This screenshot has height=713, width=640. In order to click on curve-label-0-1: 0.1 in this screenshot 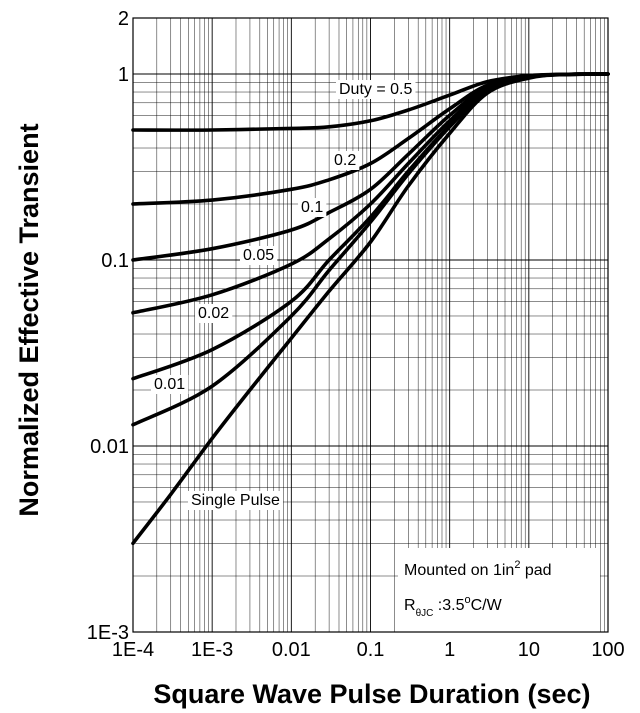, I will do `click(312, 207)`.